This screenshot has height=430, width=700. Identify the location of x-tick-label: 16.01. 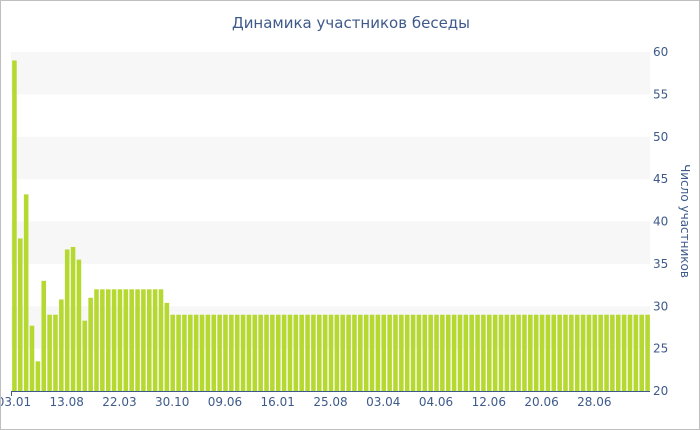
(278, 402).